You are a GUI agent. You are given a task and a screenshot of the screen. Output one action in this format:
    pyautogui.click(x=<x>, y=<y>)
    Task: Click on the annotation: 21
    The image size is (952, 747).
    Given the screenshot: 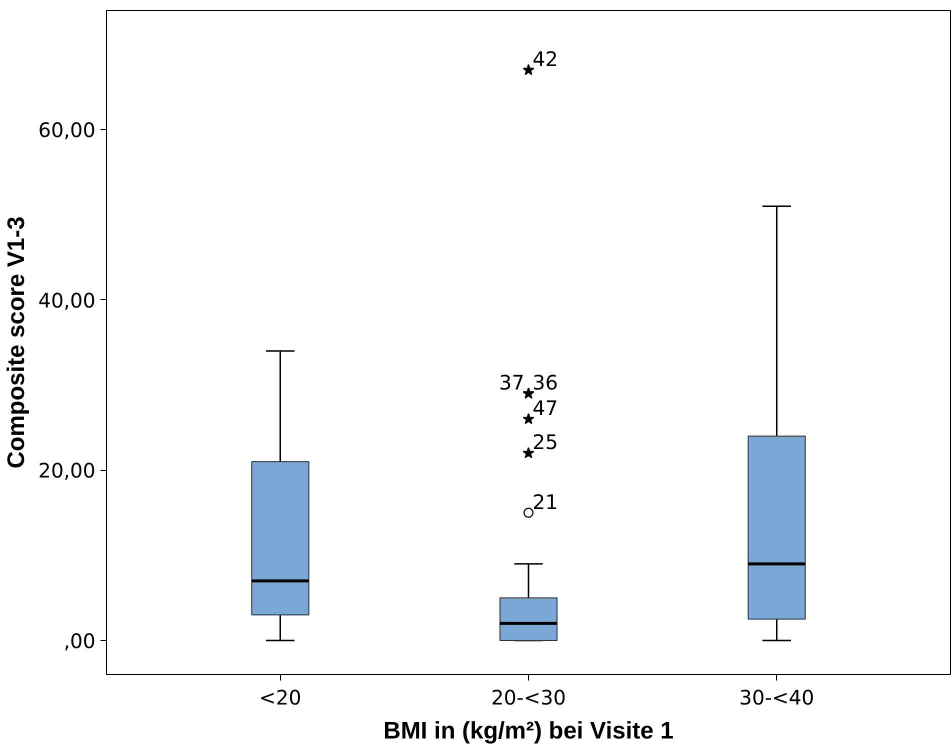 What is the action you would take?
    pyautogui.click(x=545, y=502)
    